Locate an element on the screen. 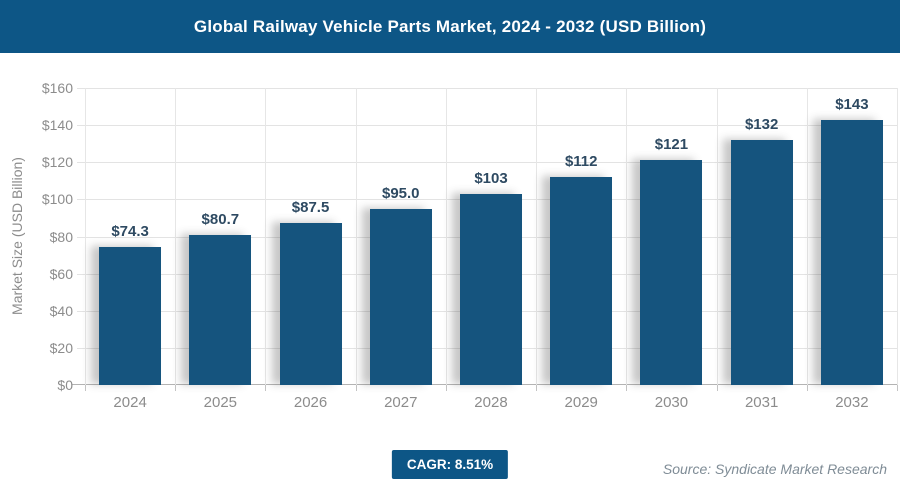  bar-2031 is located at coordinates (761, 262).